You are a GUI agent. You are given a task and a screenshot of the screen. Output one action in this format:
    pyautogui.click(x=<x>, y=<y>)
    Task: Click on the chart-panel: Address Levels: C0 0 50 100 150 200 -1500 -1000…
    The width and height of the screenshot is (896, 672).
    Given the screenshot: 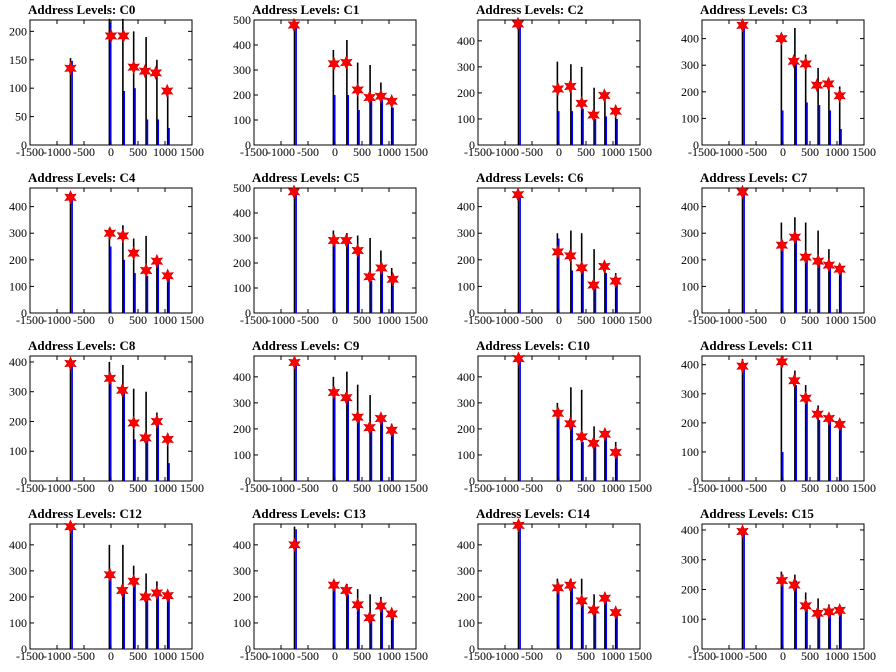 What is the action you would take?
    pyautogui.click(x=112, y=84)
    